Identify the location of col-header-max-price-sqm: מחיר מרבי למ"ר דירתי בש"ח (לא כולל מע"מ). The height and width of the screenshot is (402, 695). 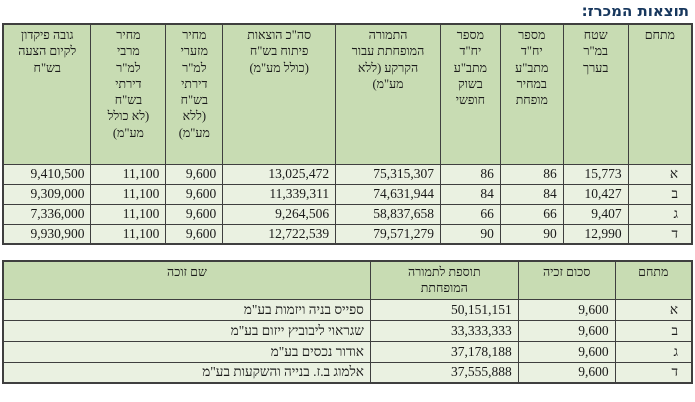
(128, 94).